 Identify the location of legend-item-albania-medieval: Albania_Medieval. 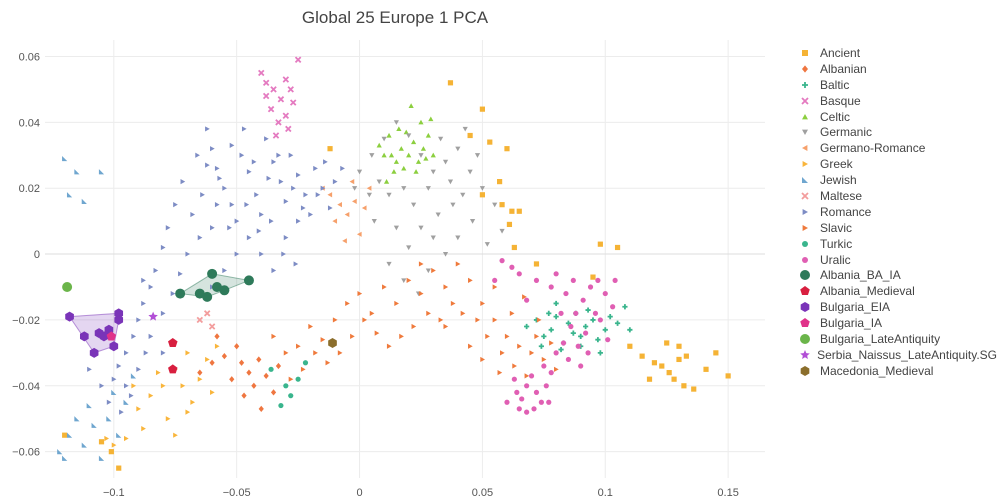
(894, 291).